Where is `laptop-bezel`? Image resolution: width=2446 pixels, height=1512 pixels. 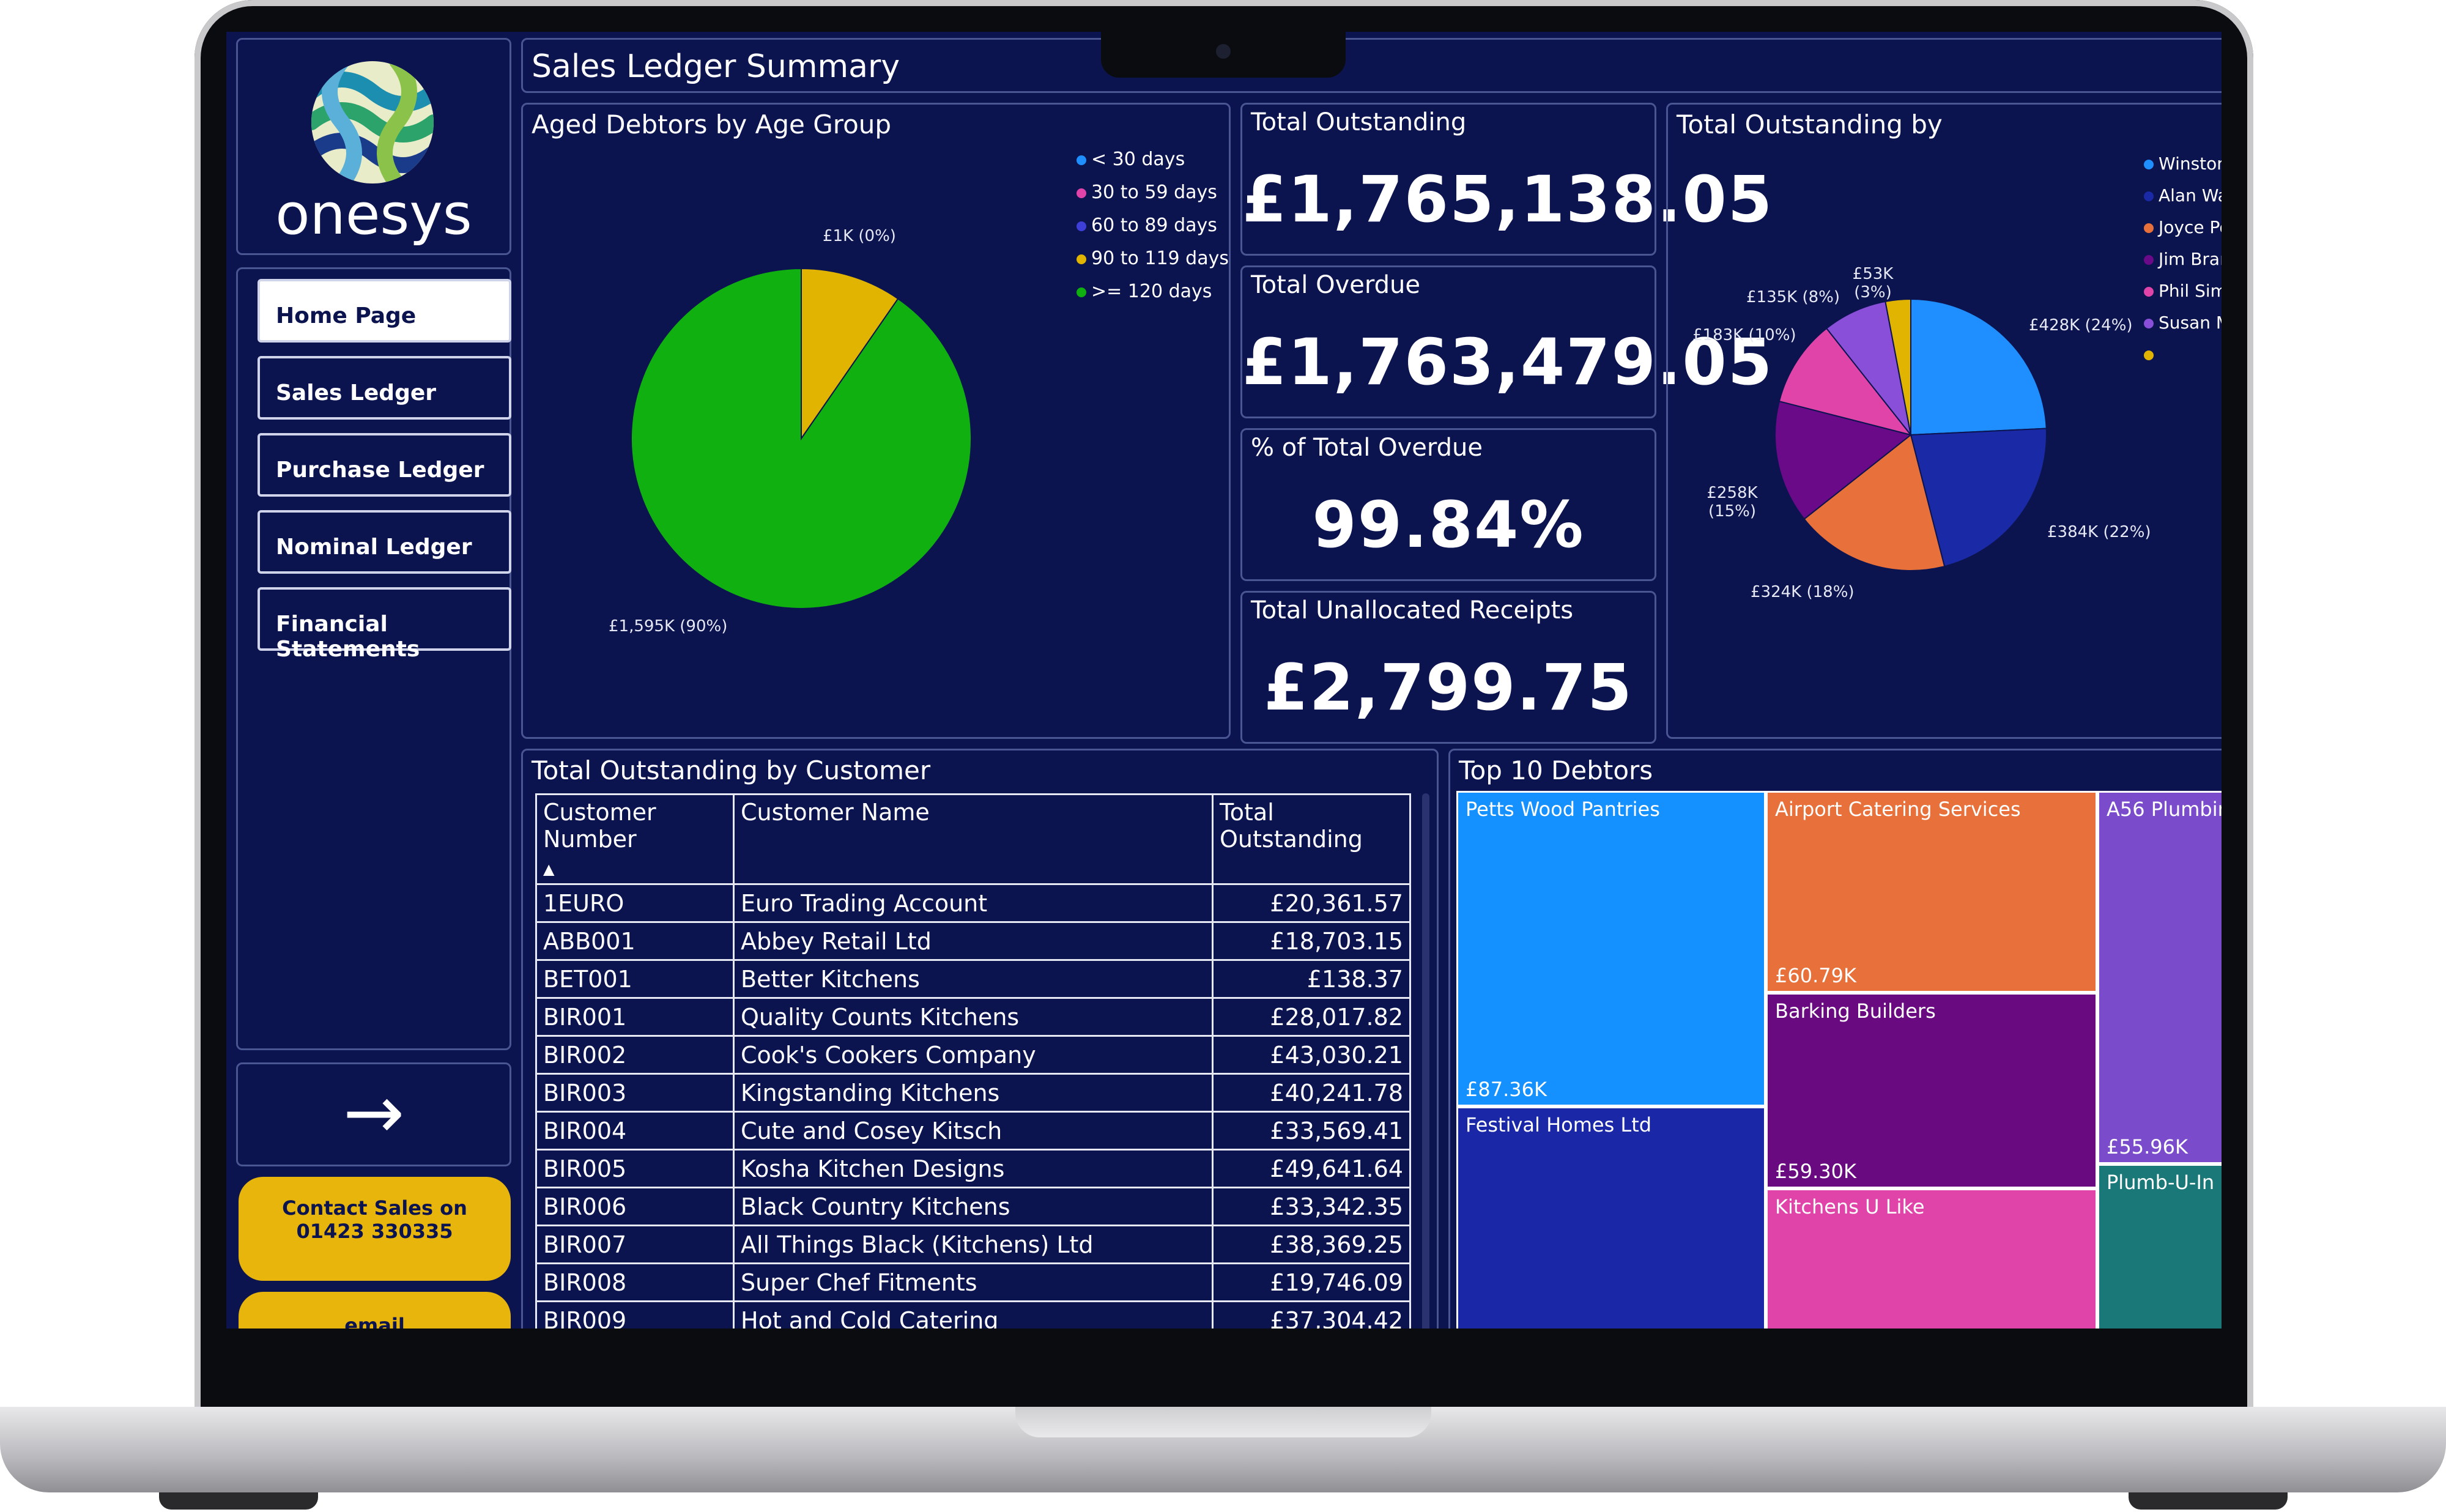 laptop-bezel is located at coordinates (1223, 1369).